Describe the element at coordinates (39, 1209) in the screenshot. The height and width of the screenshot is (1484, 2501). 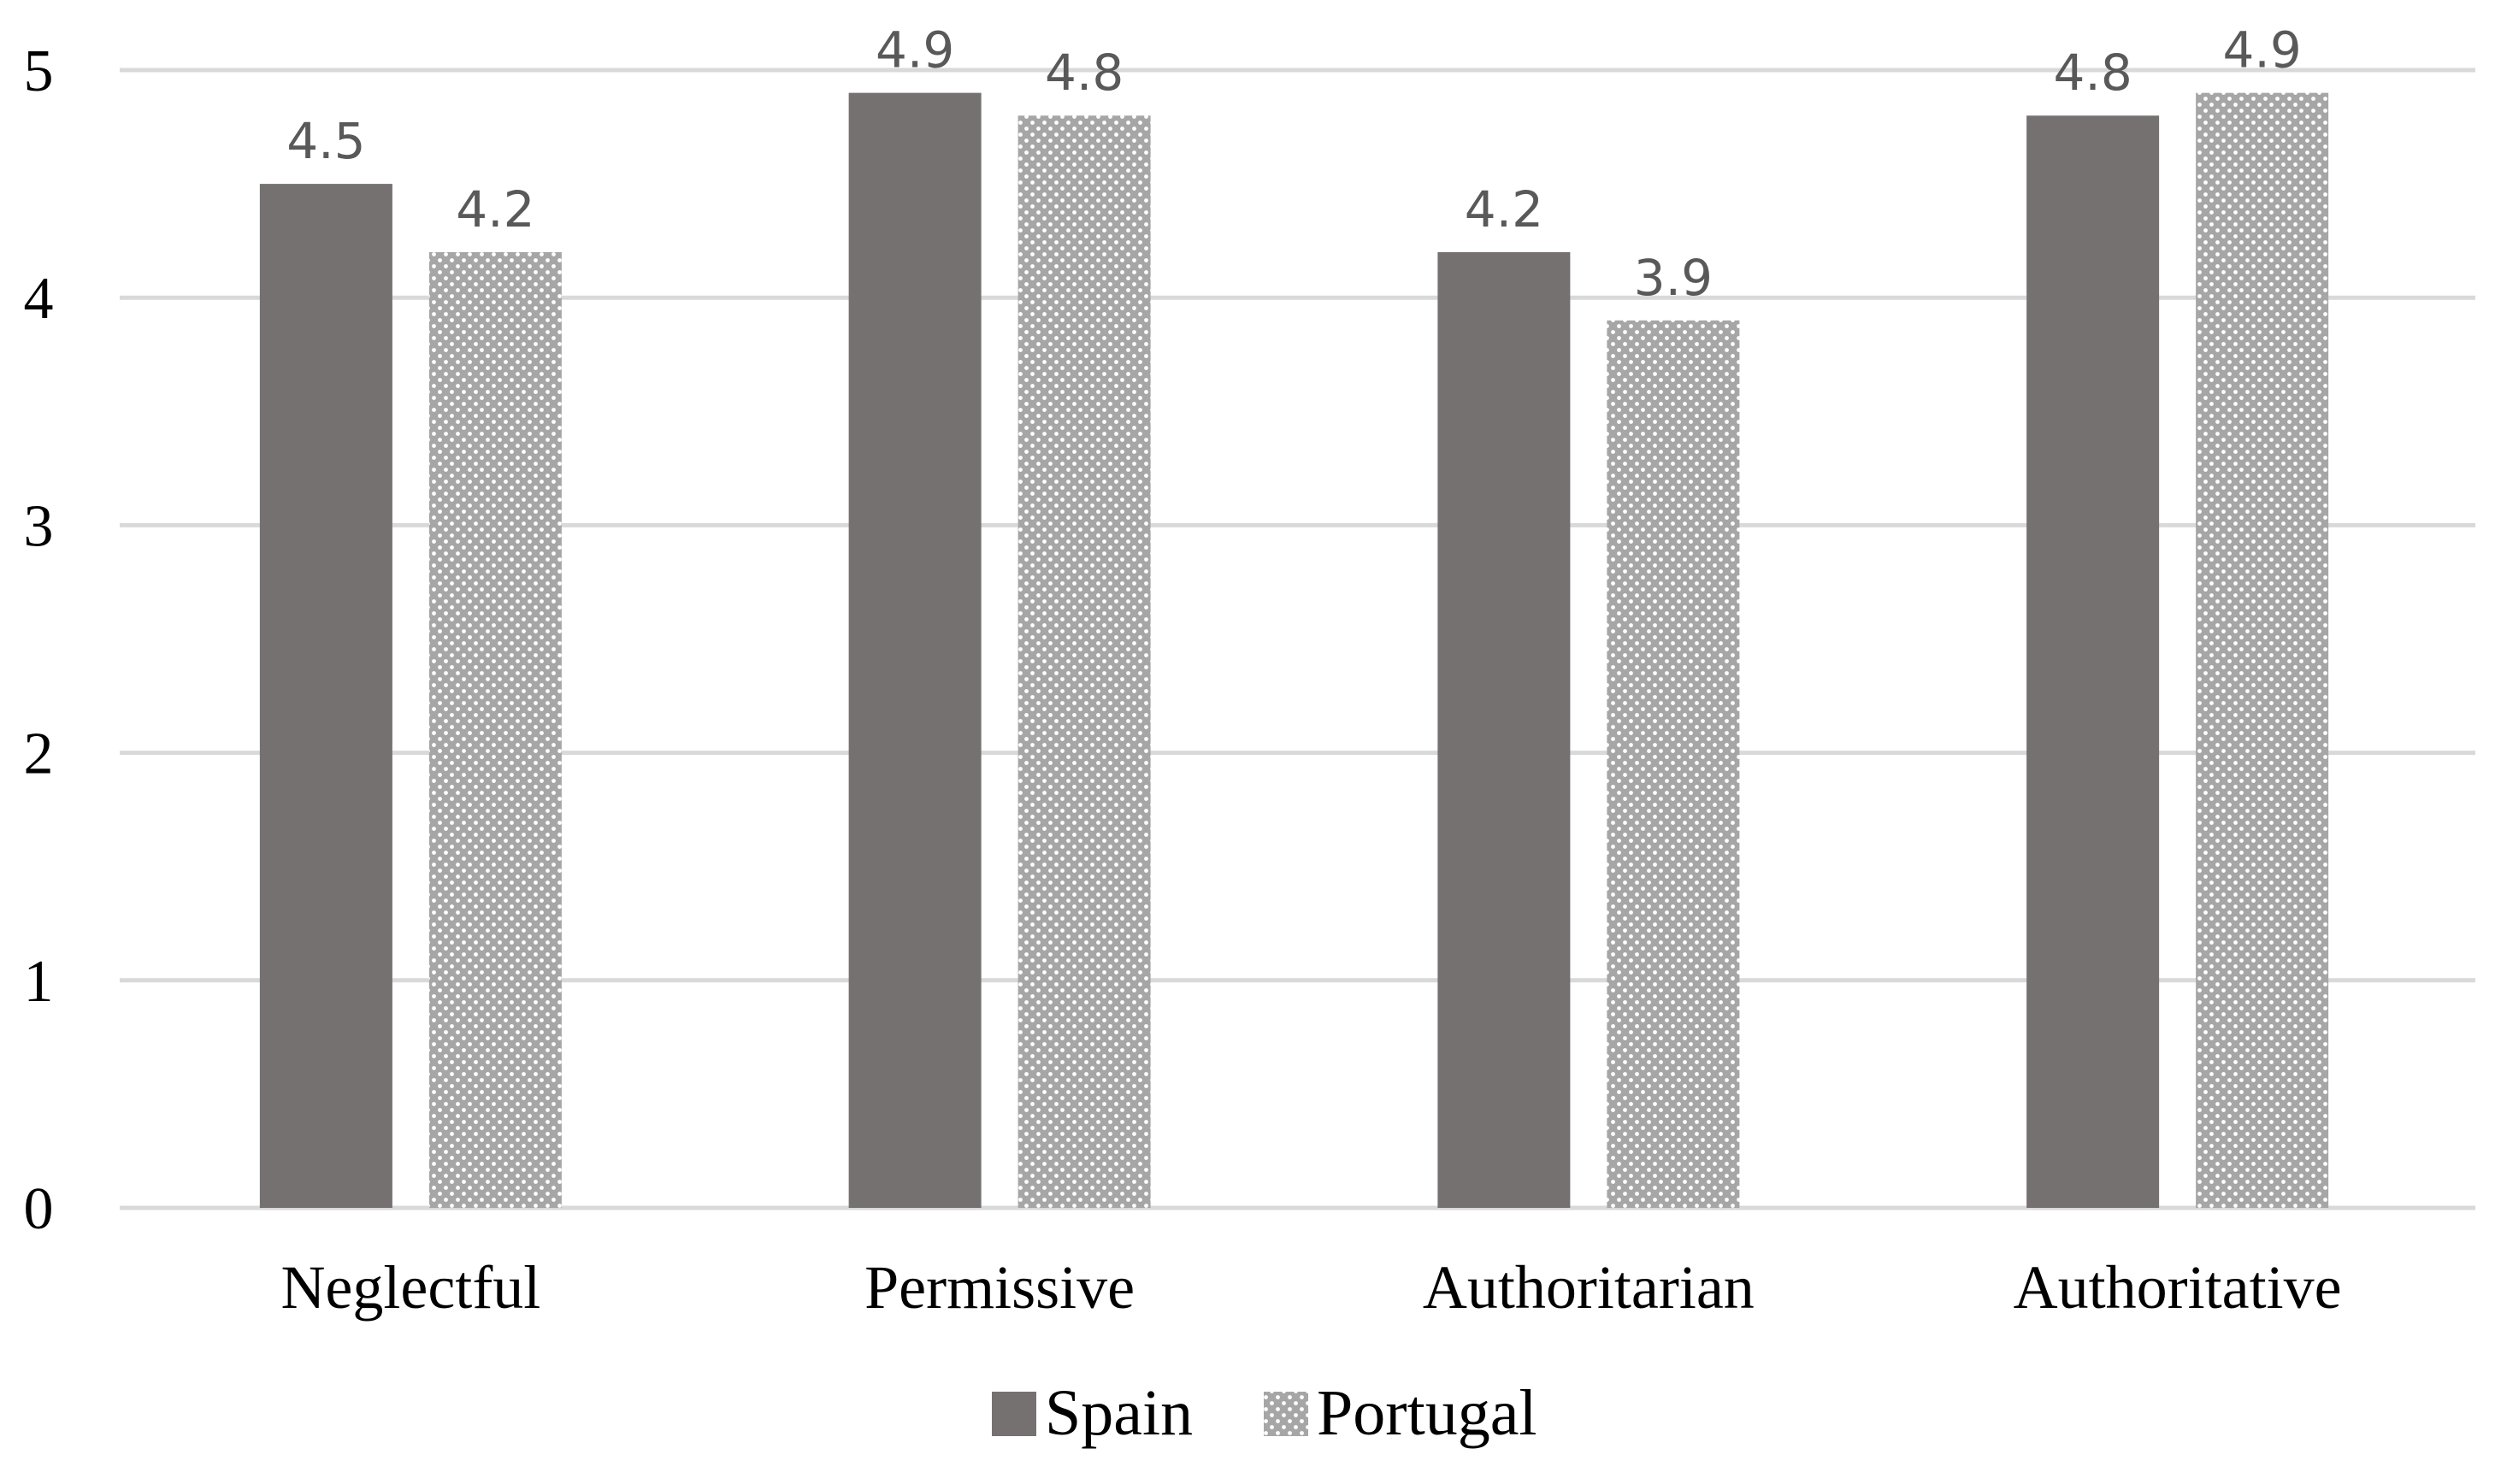
I see `y-tick-label: 0` at that location.